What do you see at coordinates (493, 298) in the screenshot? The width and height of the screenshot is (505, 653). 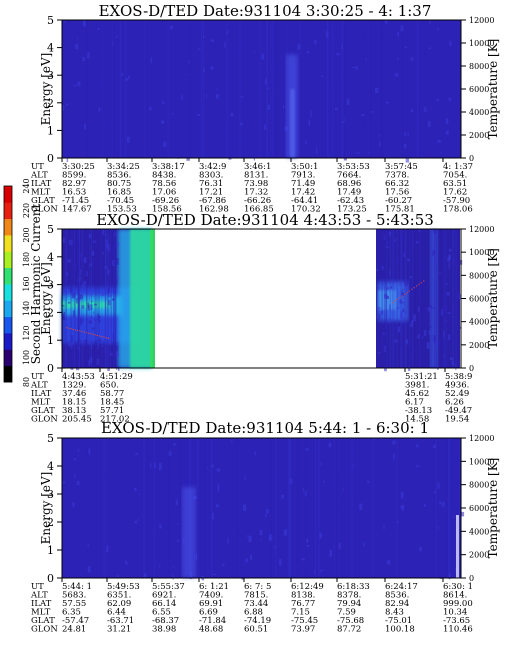 I see `y2-axis-label: Temperature [K]` at bounding box center [493, 298].